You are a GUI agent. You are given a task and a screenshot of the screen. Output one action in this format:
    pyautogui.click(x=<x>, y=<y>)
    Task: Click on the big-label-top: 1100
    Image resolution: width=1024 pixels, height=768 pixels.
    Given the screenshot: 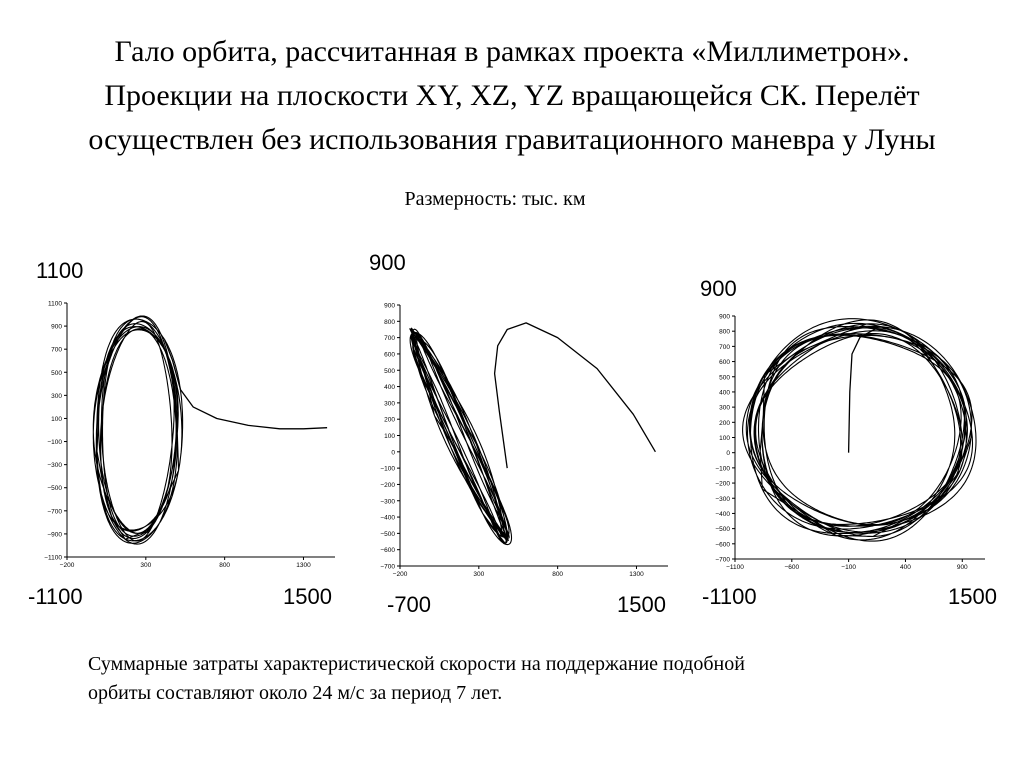 What is the action you would take?
    pyautogui.click(x=60, y=270)
    